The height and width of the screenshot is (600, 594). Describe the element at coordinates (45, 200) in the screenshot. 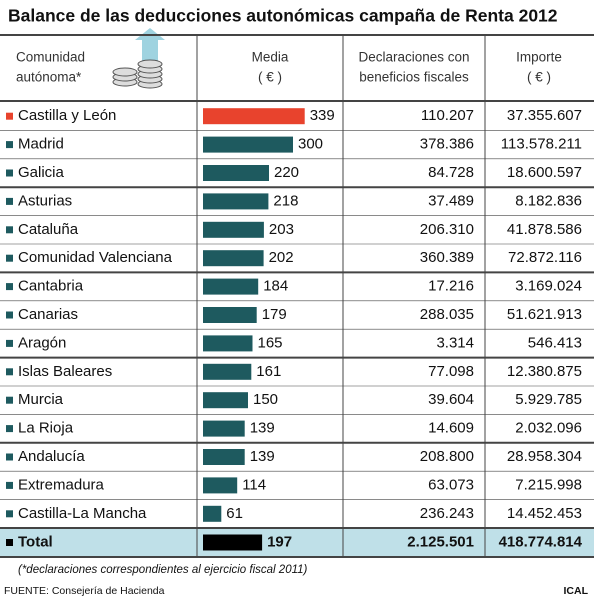

I see `region-name: Asturias` at that location.